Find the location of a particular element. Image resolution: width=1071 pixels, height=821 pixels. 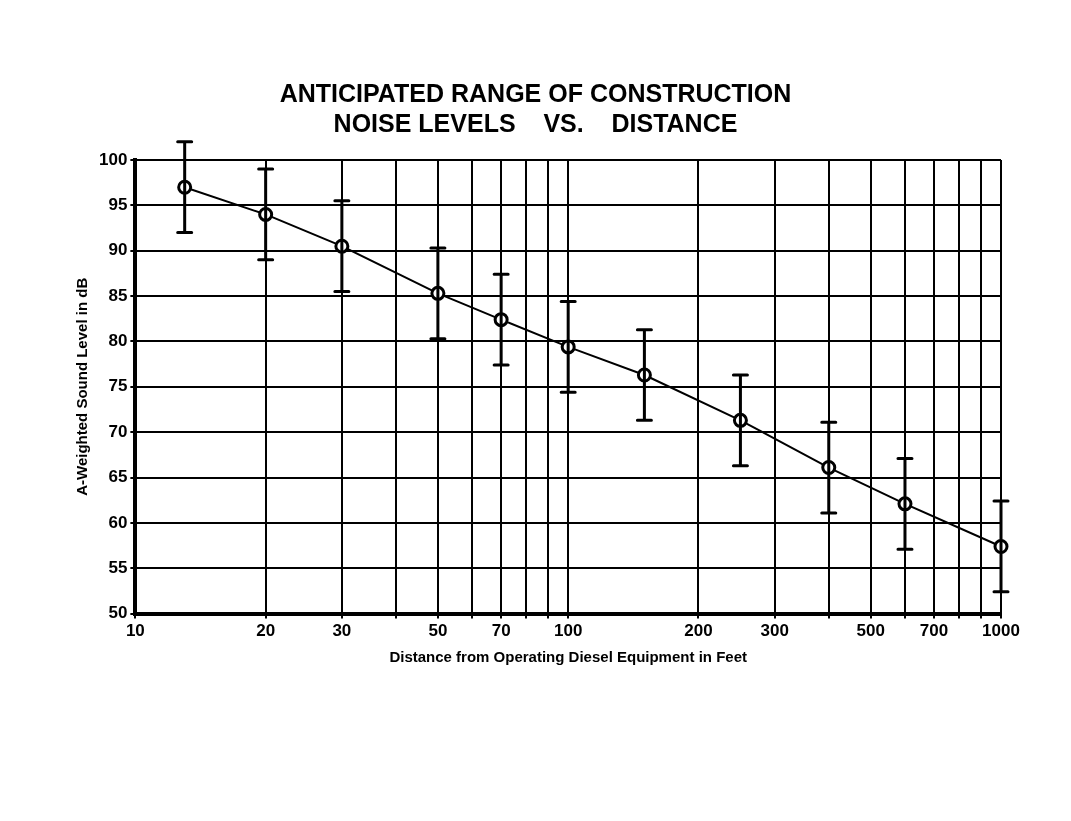

y-tick-label: 65 is located at coordinates (118, 477).